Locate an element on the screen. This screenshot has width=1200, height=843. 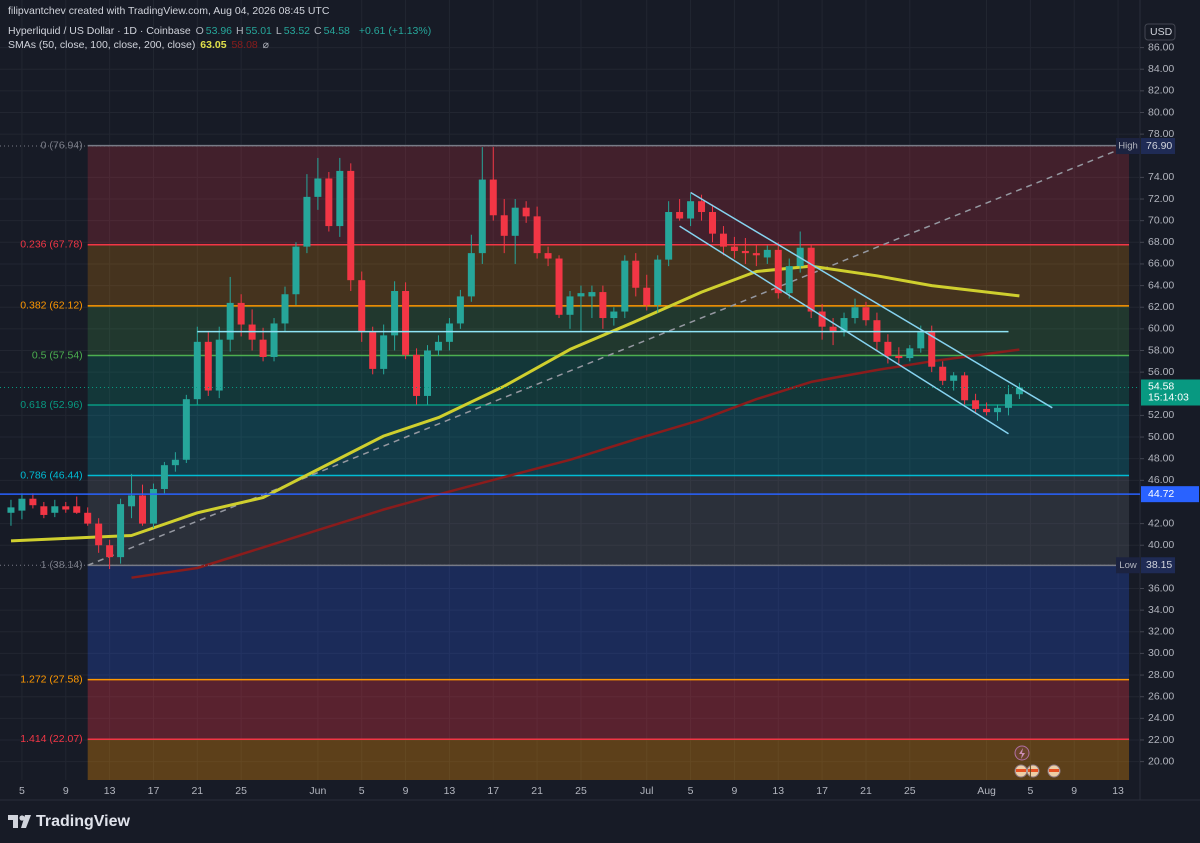
fib-label: 0.786 (46.44) is located at coordinates (51, 475).